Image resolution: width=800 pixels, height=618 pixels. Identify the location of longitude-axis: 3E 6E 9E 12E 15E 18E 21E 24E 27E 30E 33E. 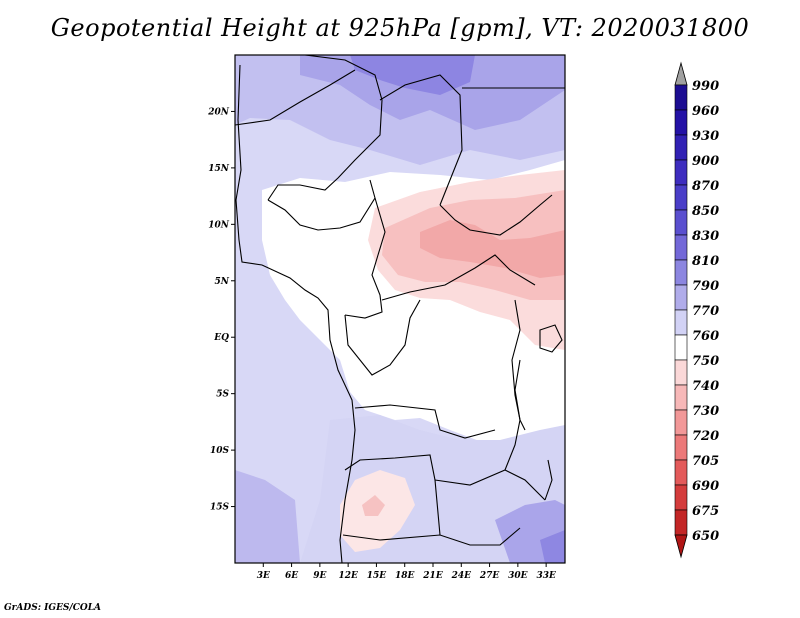
(406, 572).